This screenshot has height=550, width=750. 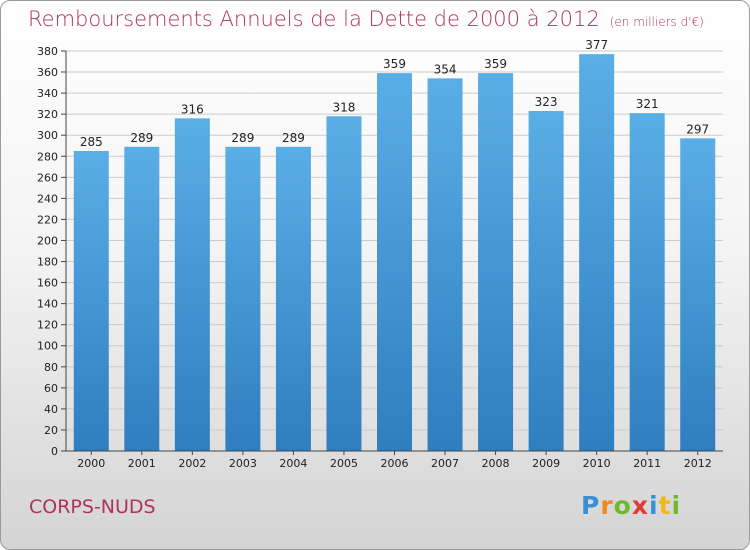 What do you see at coordinates (47, 325) in the screenshot?
I see `y-tick-label: 120` at bounding box center [47, 325].